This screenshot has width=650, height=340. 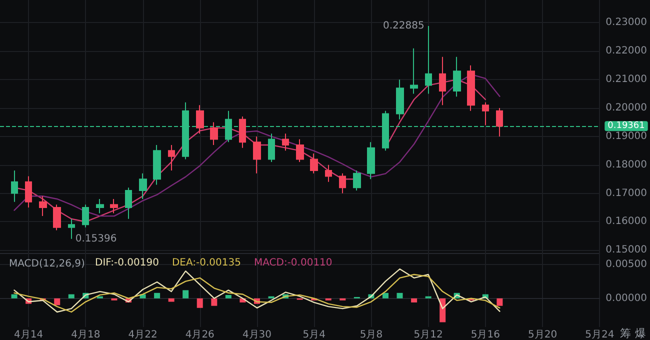 I want to click on series-label: DEA:-0.00135, so click(x=206, y=263).